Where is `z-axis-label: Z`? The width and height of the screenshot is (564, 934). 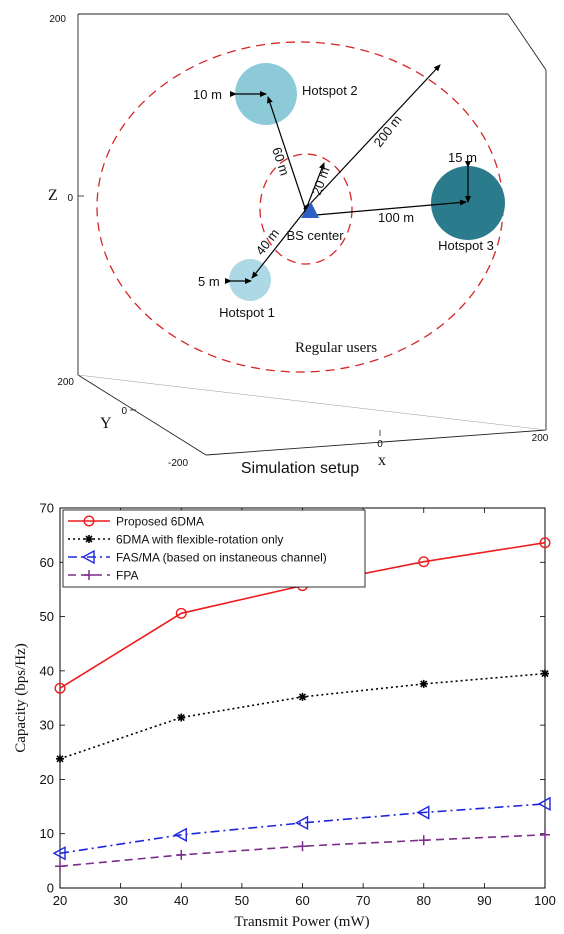
z-axis-label: Z is located at coordinates (53, 195).